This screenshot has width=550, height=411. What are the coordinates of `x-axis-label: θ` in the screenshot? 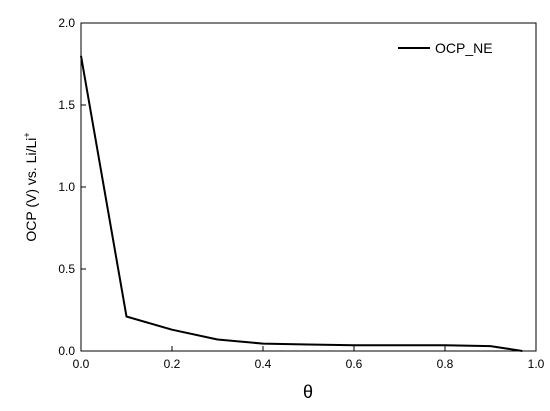 It's located at (308, 392).